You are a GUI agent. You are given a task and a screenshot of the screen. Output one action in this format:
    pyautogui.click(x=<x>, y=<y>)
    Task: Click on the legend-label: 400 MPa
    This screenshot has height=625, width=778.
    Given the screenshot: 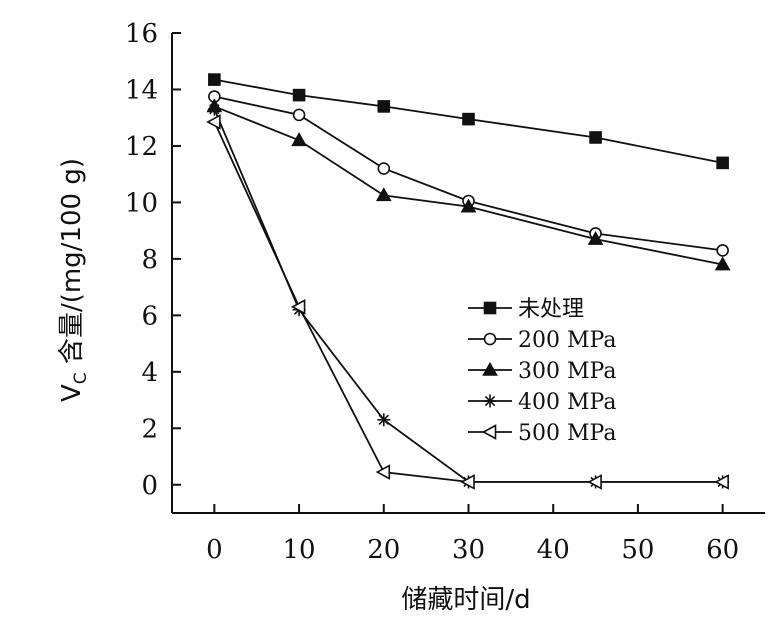 What is the action you would take?
    pyautogui.click(x=567, y=402)
    